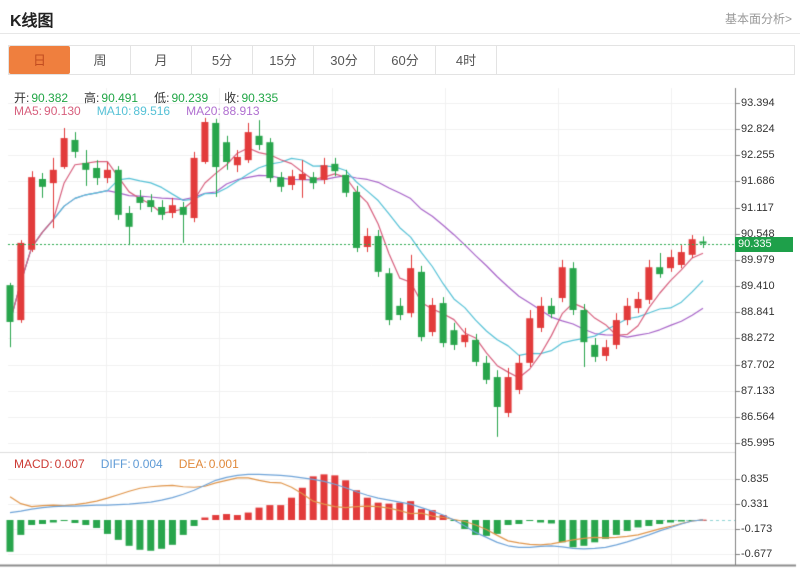  Describe the element at coordinates (50, 98) in the screenshot. I see `legend-value: 90.382` at that location.